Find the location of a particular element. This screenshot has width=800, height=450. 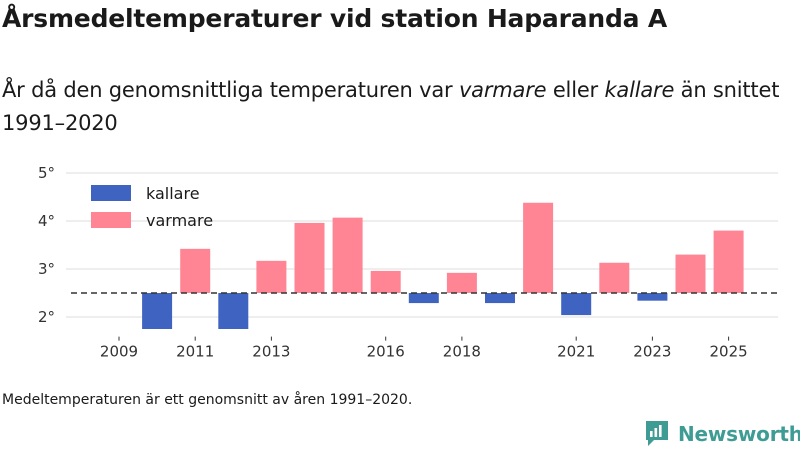

bar-2022 is located at coordinates (614, 277).